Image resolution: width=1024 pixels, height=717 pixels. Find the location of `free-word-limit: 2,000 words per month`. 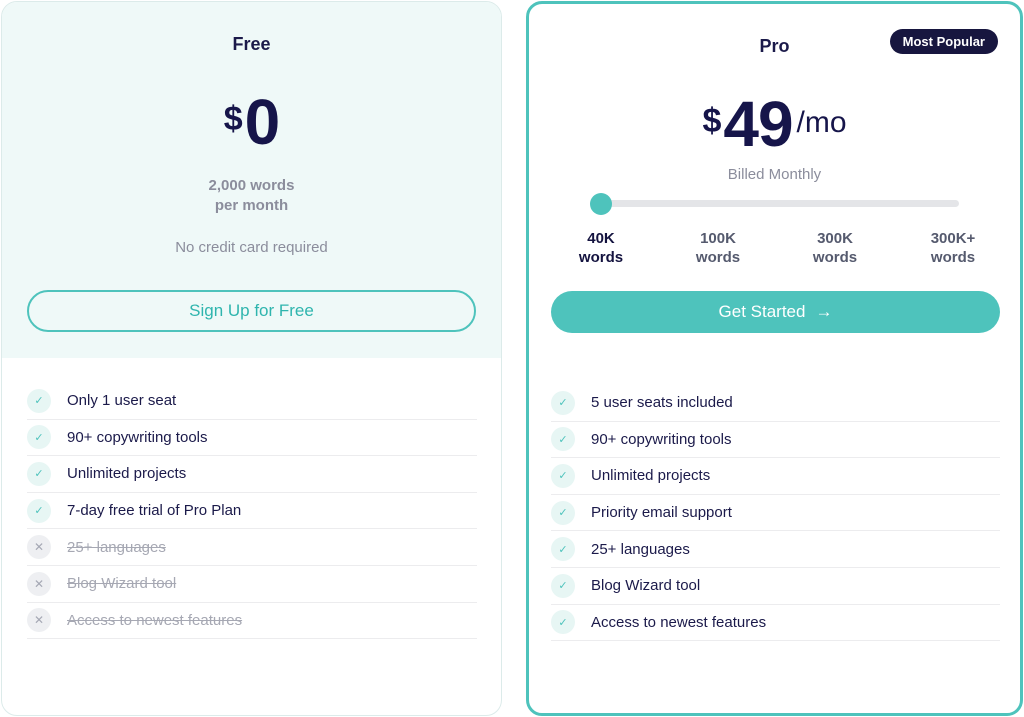

free-word-limit: 2,000 words per month is located at coordinates (251, 196).